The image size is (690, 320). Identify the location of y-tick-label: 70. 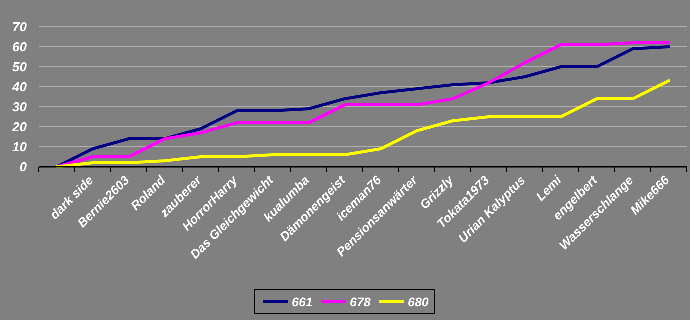
(20, 27).